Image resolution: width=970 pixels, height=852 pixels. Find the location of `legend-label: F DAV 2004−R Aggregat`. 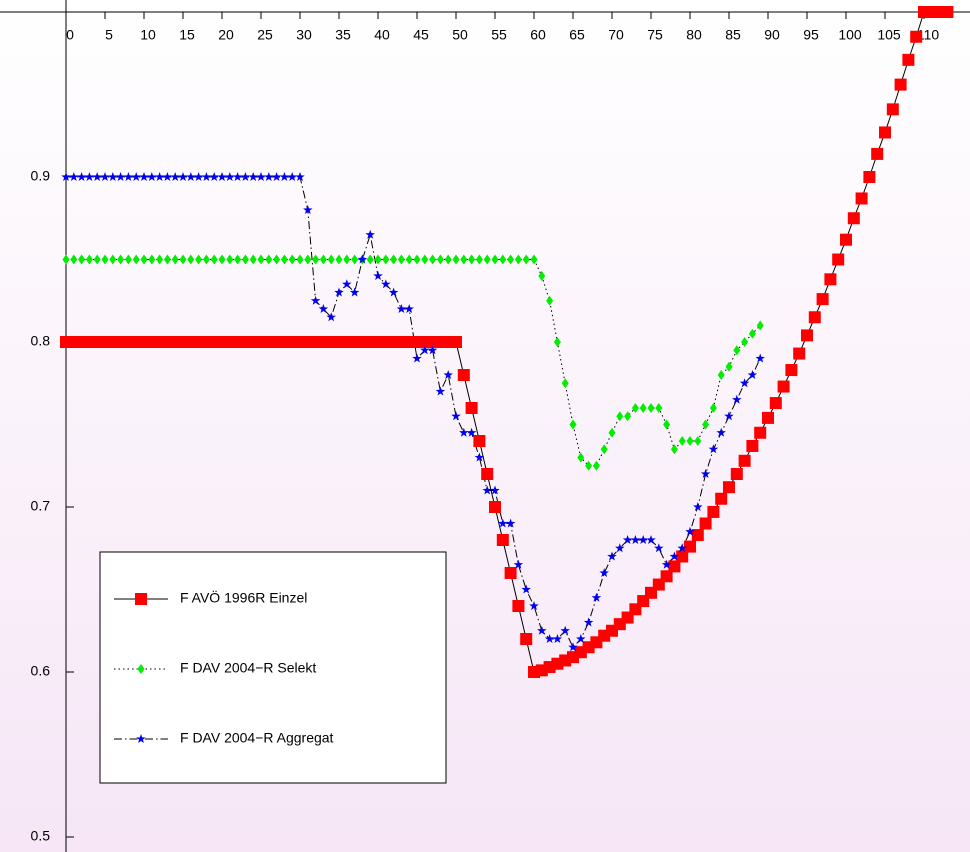

legend-label: F DAV 2004−R Aggregat is located at coordinates (257, 738).